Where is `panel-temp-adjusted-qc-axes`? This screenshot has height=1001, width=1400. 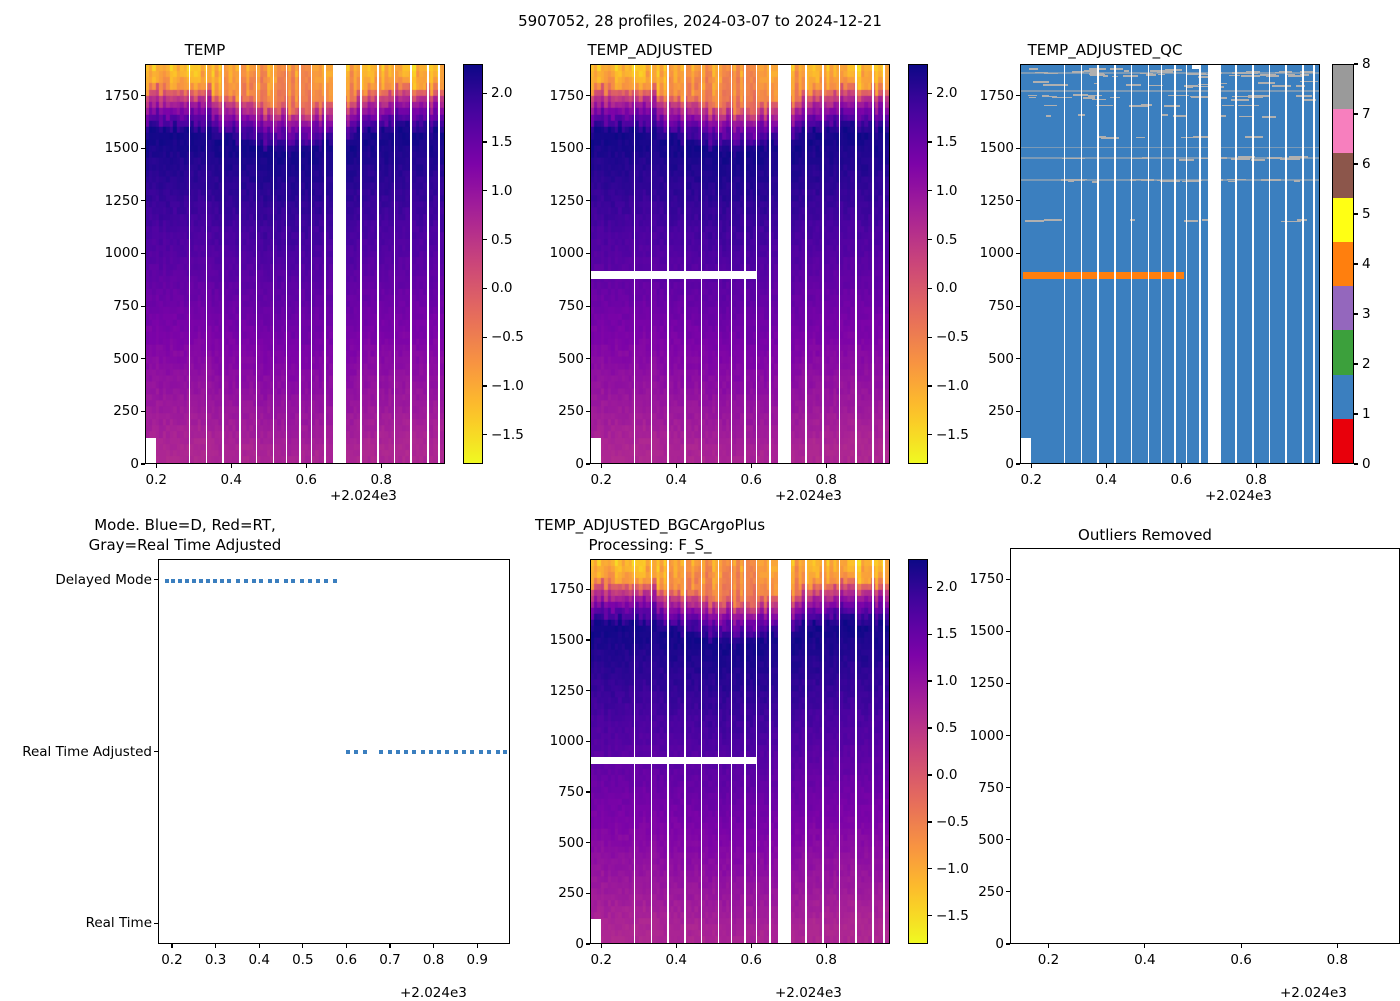
panel-temp-adjusted-qc-axes is located at coordinates (1170, 264).